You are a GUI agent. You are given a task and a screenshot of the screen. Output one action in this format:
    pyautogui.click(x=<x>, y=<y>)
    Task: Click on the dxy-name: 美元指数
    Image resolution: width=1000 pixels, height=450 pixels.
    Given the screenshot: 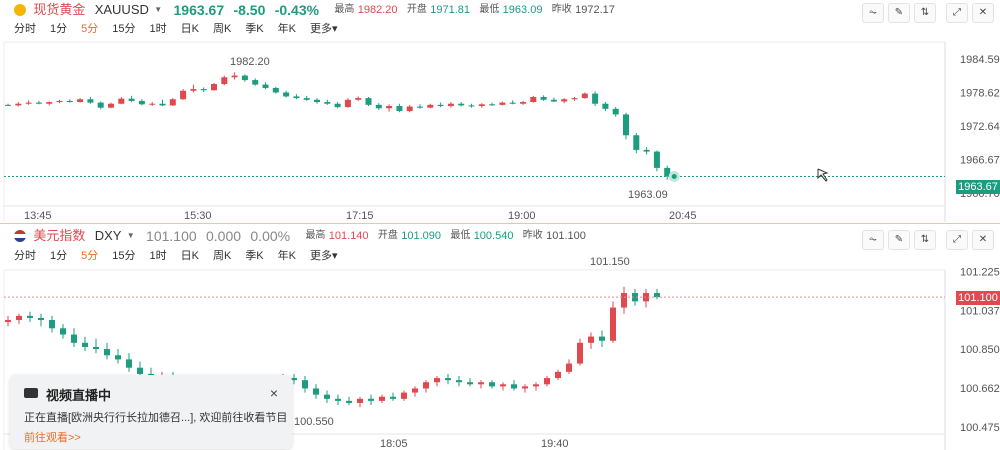 What is the action you would take?
    pyautogui.click(x=59, y=235)
    